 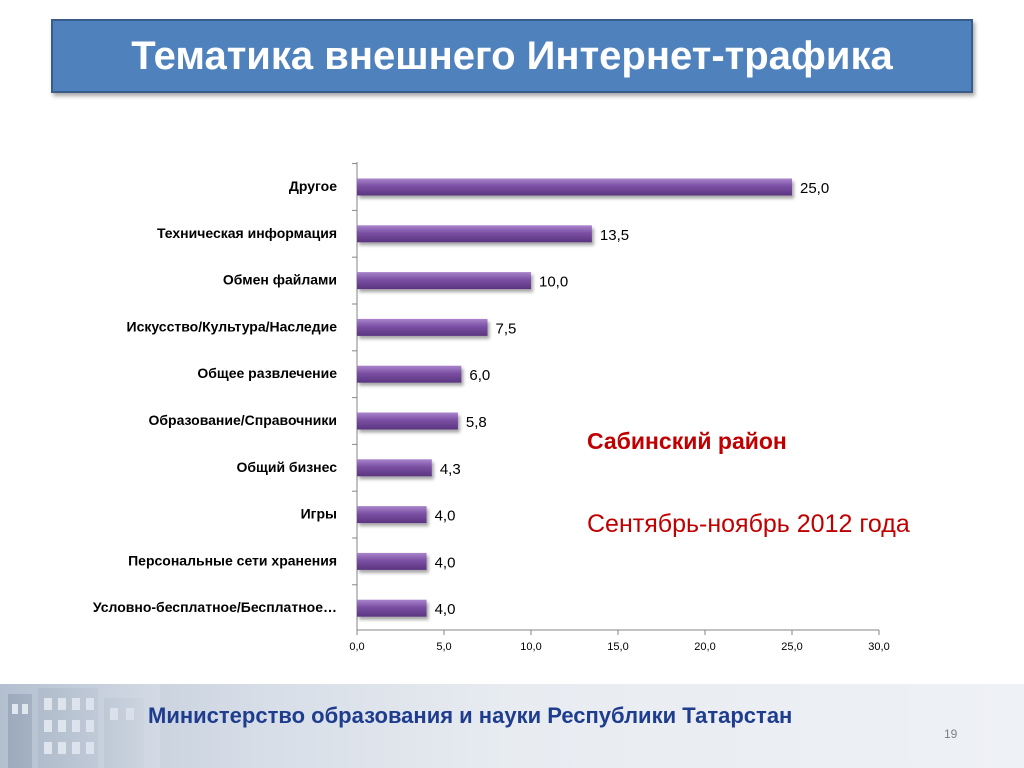 What do you see at coordinates (951, 734) in the screenshot?
I see `page-number: 19` at bounding box center [951, 734].